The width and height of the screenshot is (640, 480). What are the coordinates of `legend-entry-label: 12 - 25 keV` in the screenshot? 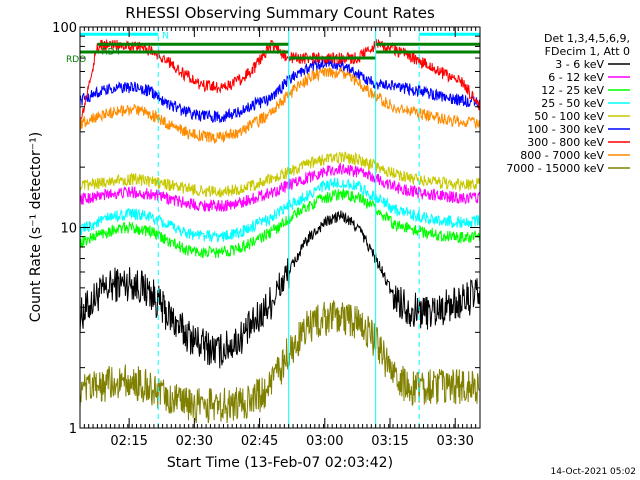 It's located at (572, 90).